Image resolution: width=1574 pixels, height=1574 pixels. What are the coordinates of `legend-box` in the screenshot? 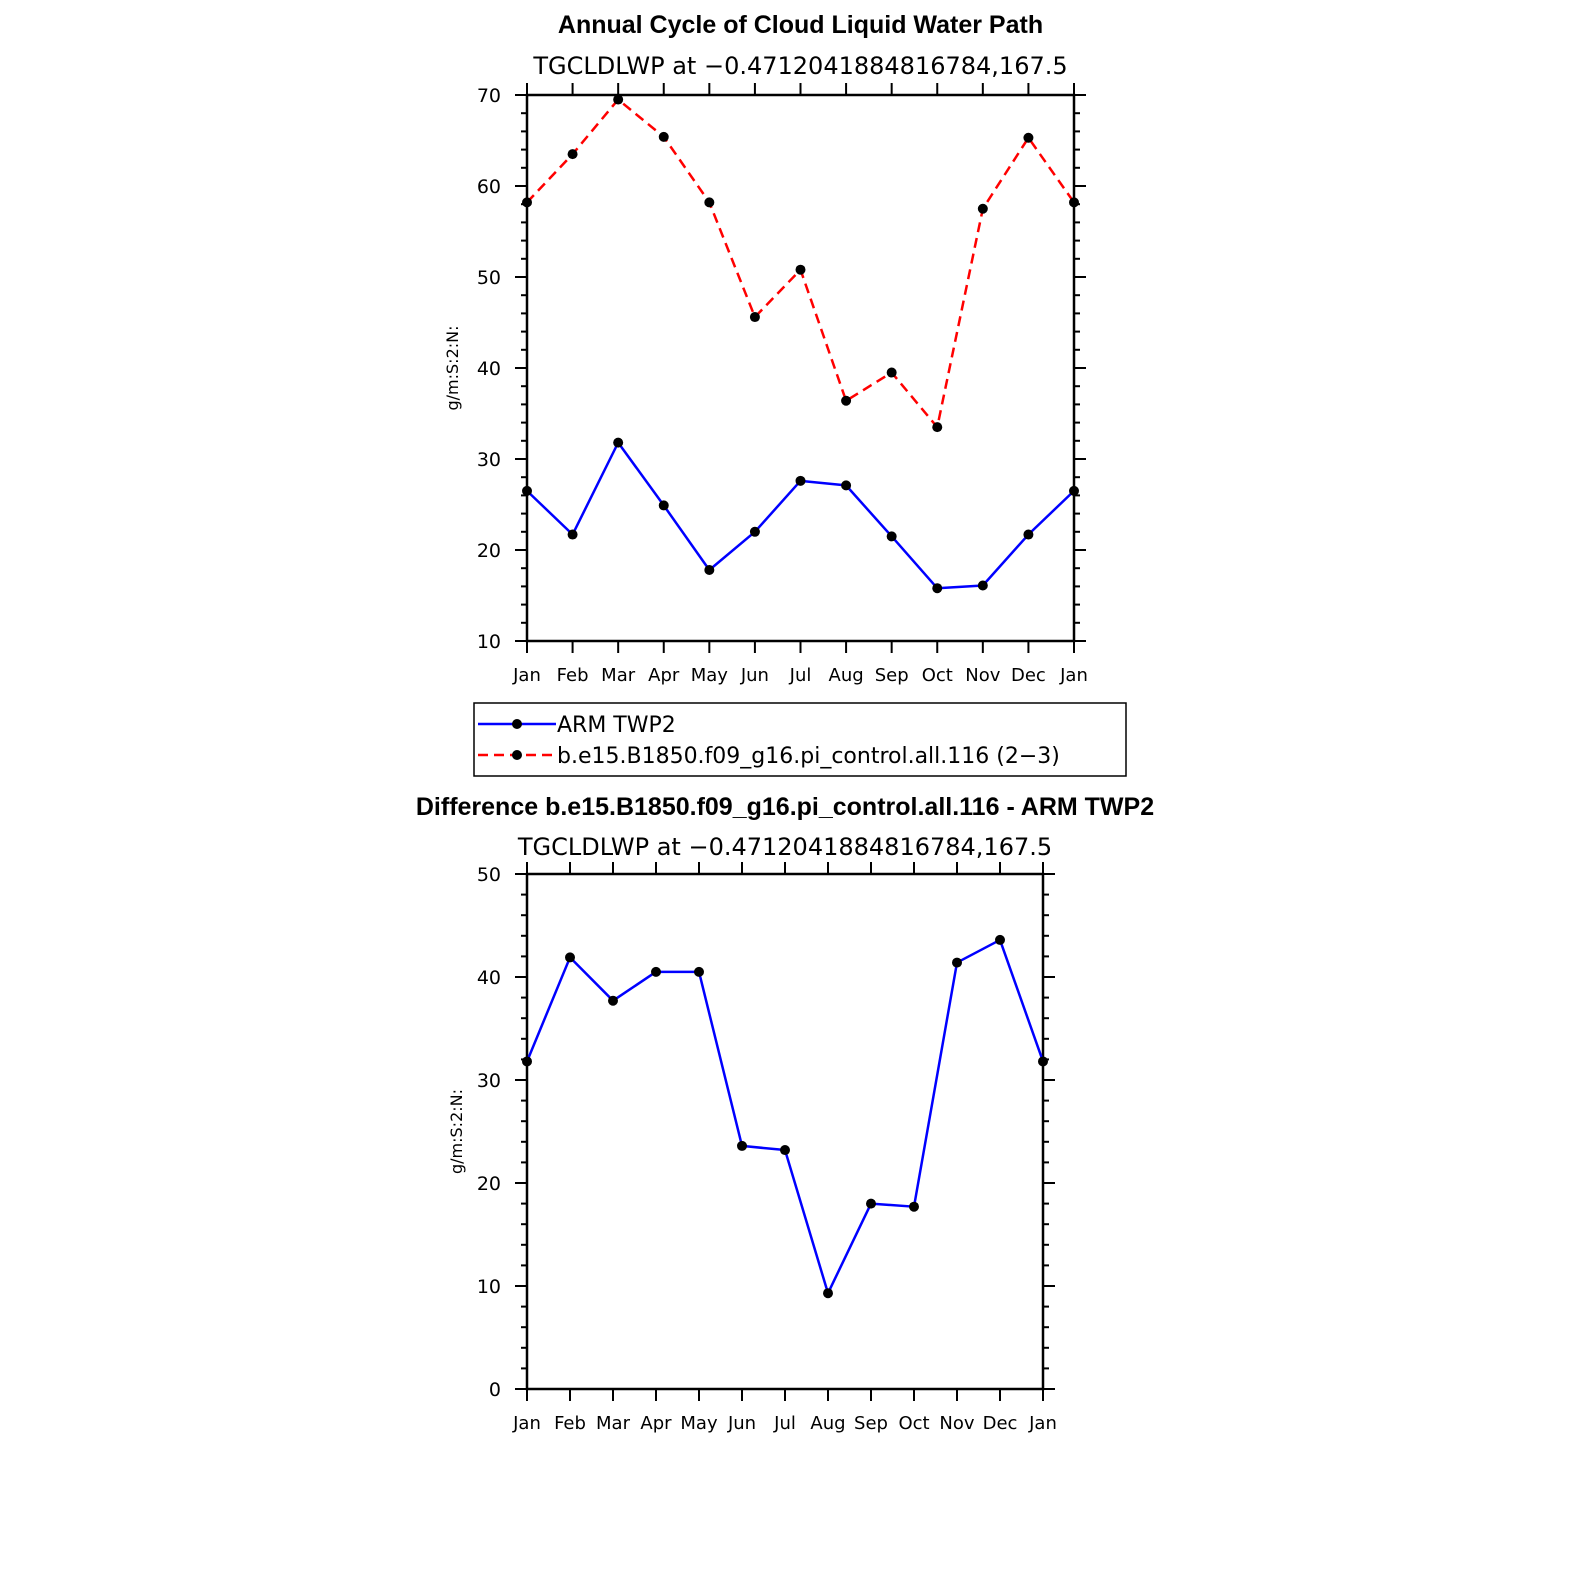 It's located at (800, 739).